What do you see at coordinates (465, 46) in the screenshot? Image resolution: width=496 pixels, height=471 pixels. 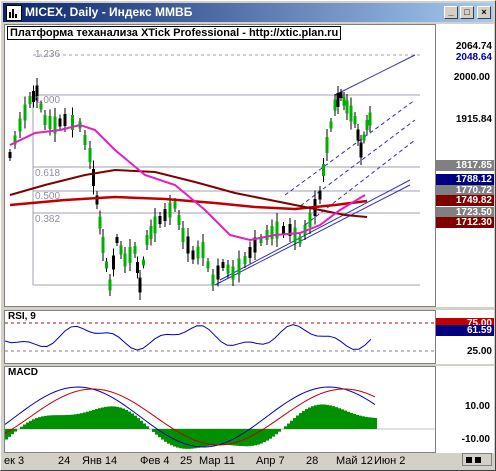 I see `price-tag-high: 2064.74` at bounding box center [465, 46].